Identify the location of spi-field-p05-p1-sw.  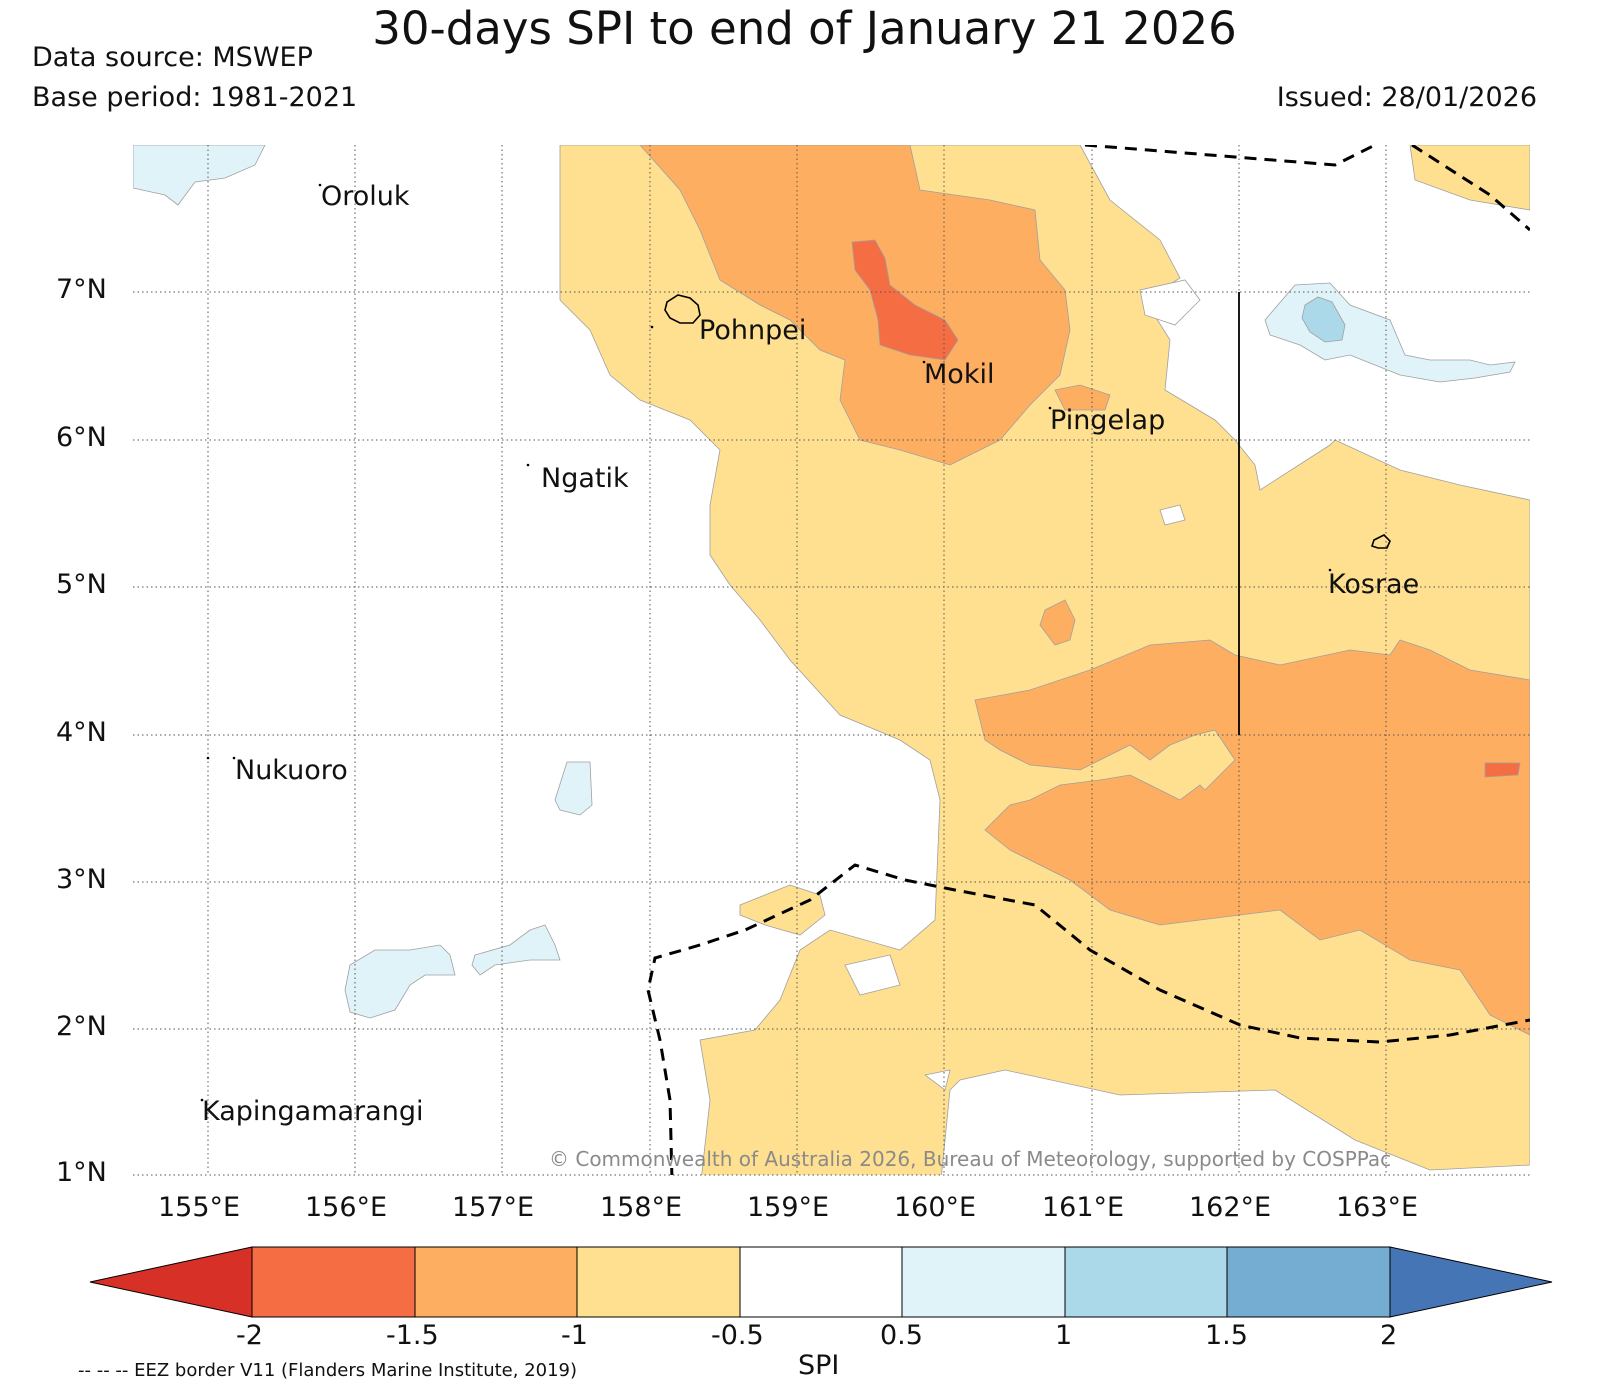
(400, 981).